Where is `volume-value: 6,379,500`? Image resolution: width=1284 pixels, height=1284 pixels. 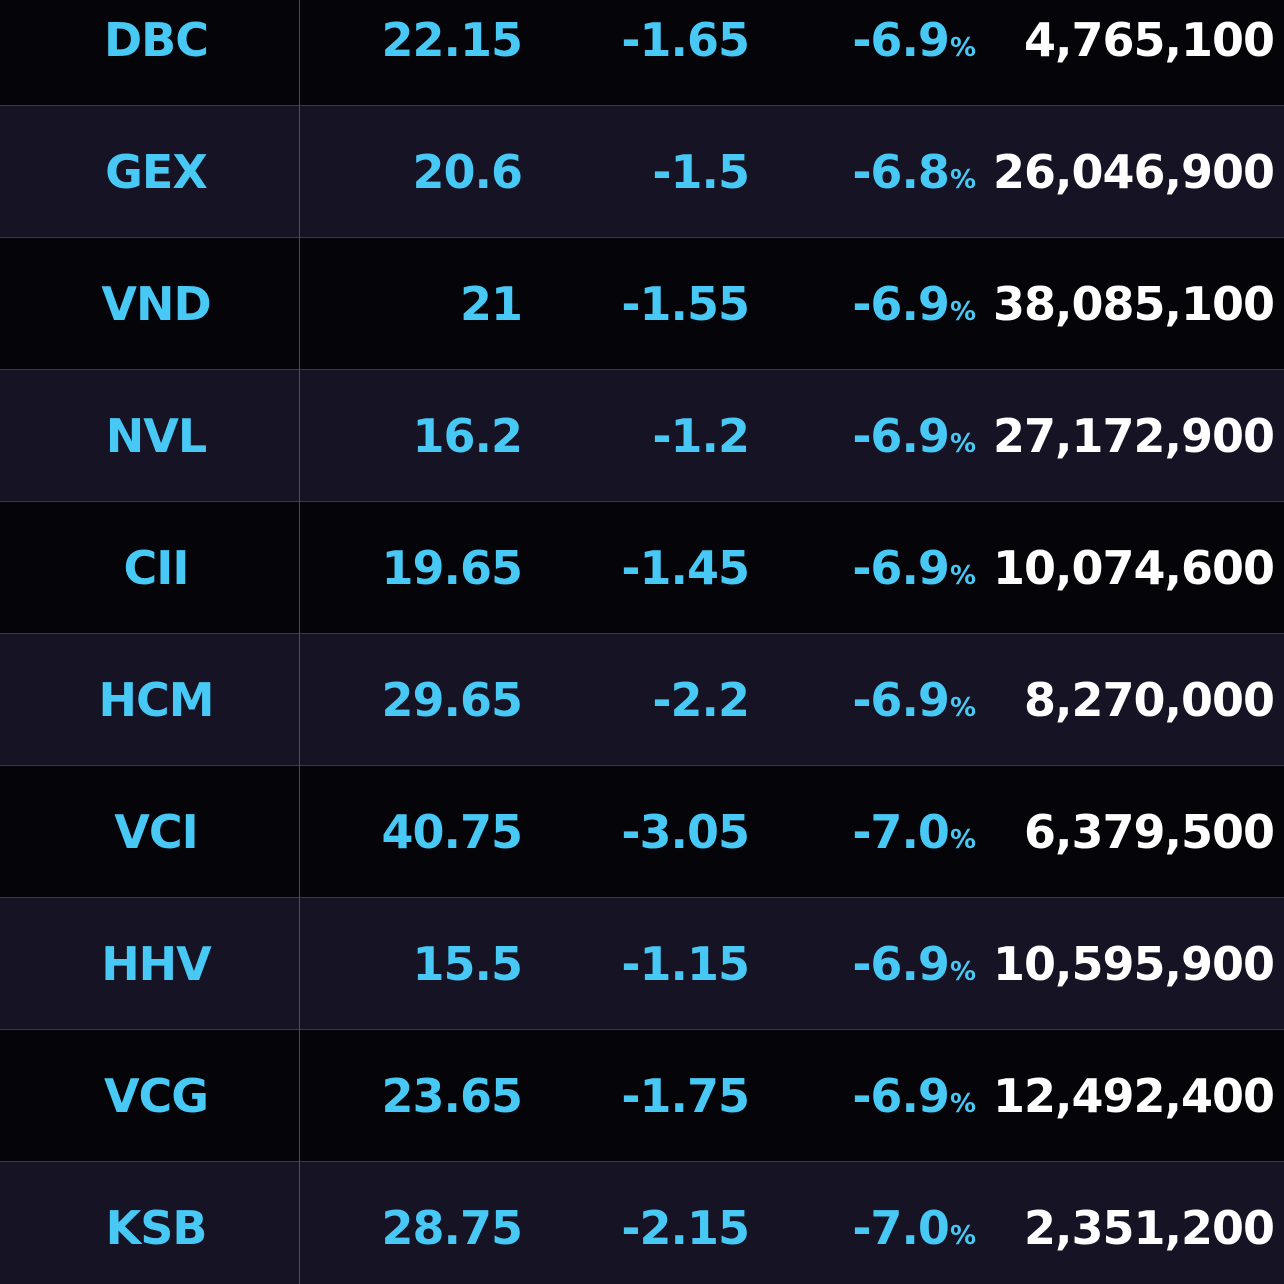
volume-value: 6,379,500 is located at coordinates (1149, 831).